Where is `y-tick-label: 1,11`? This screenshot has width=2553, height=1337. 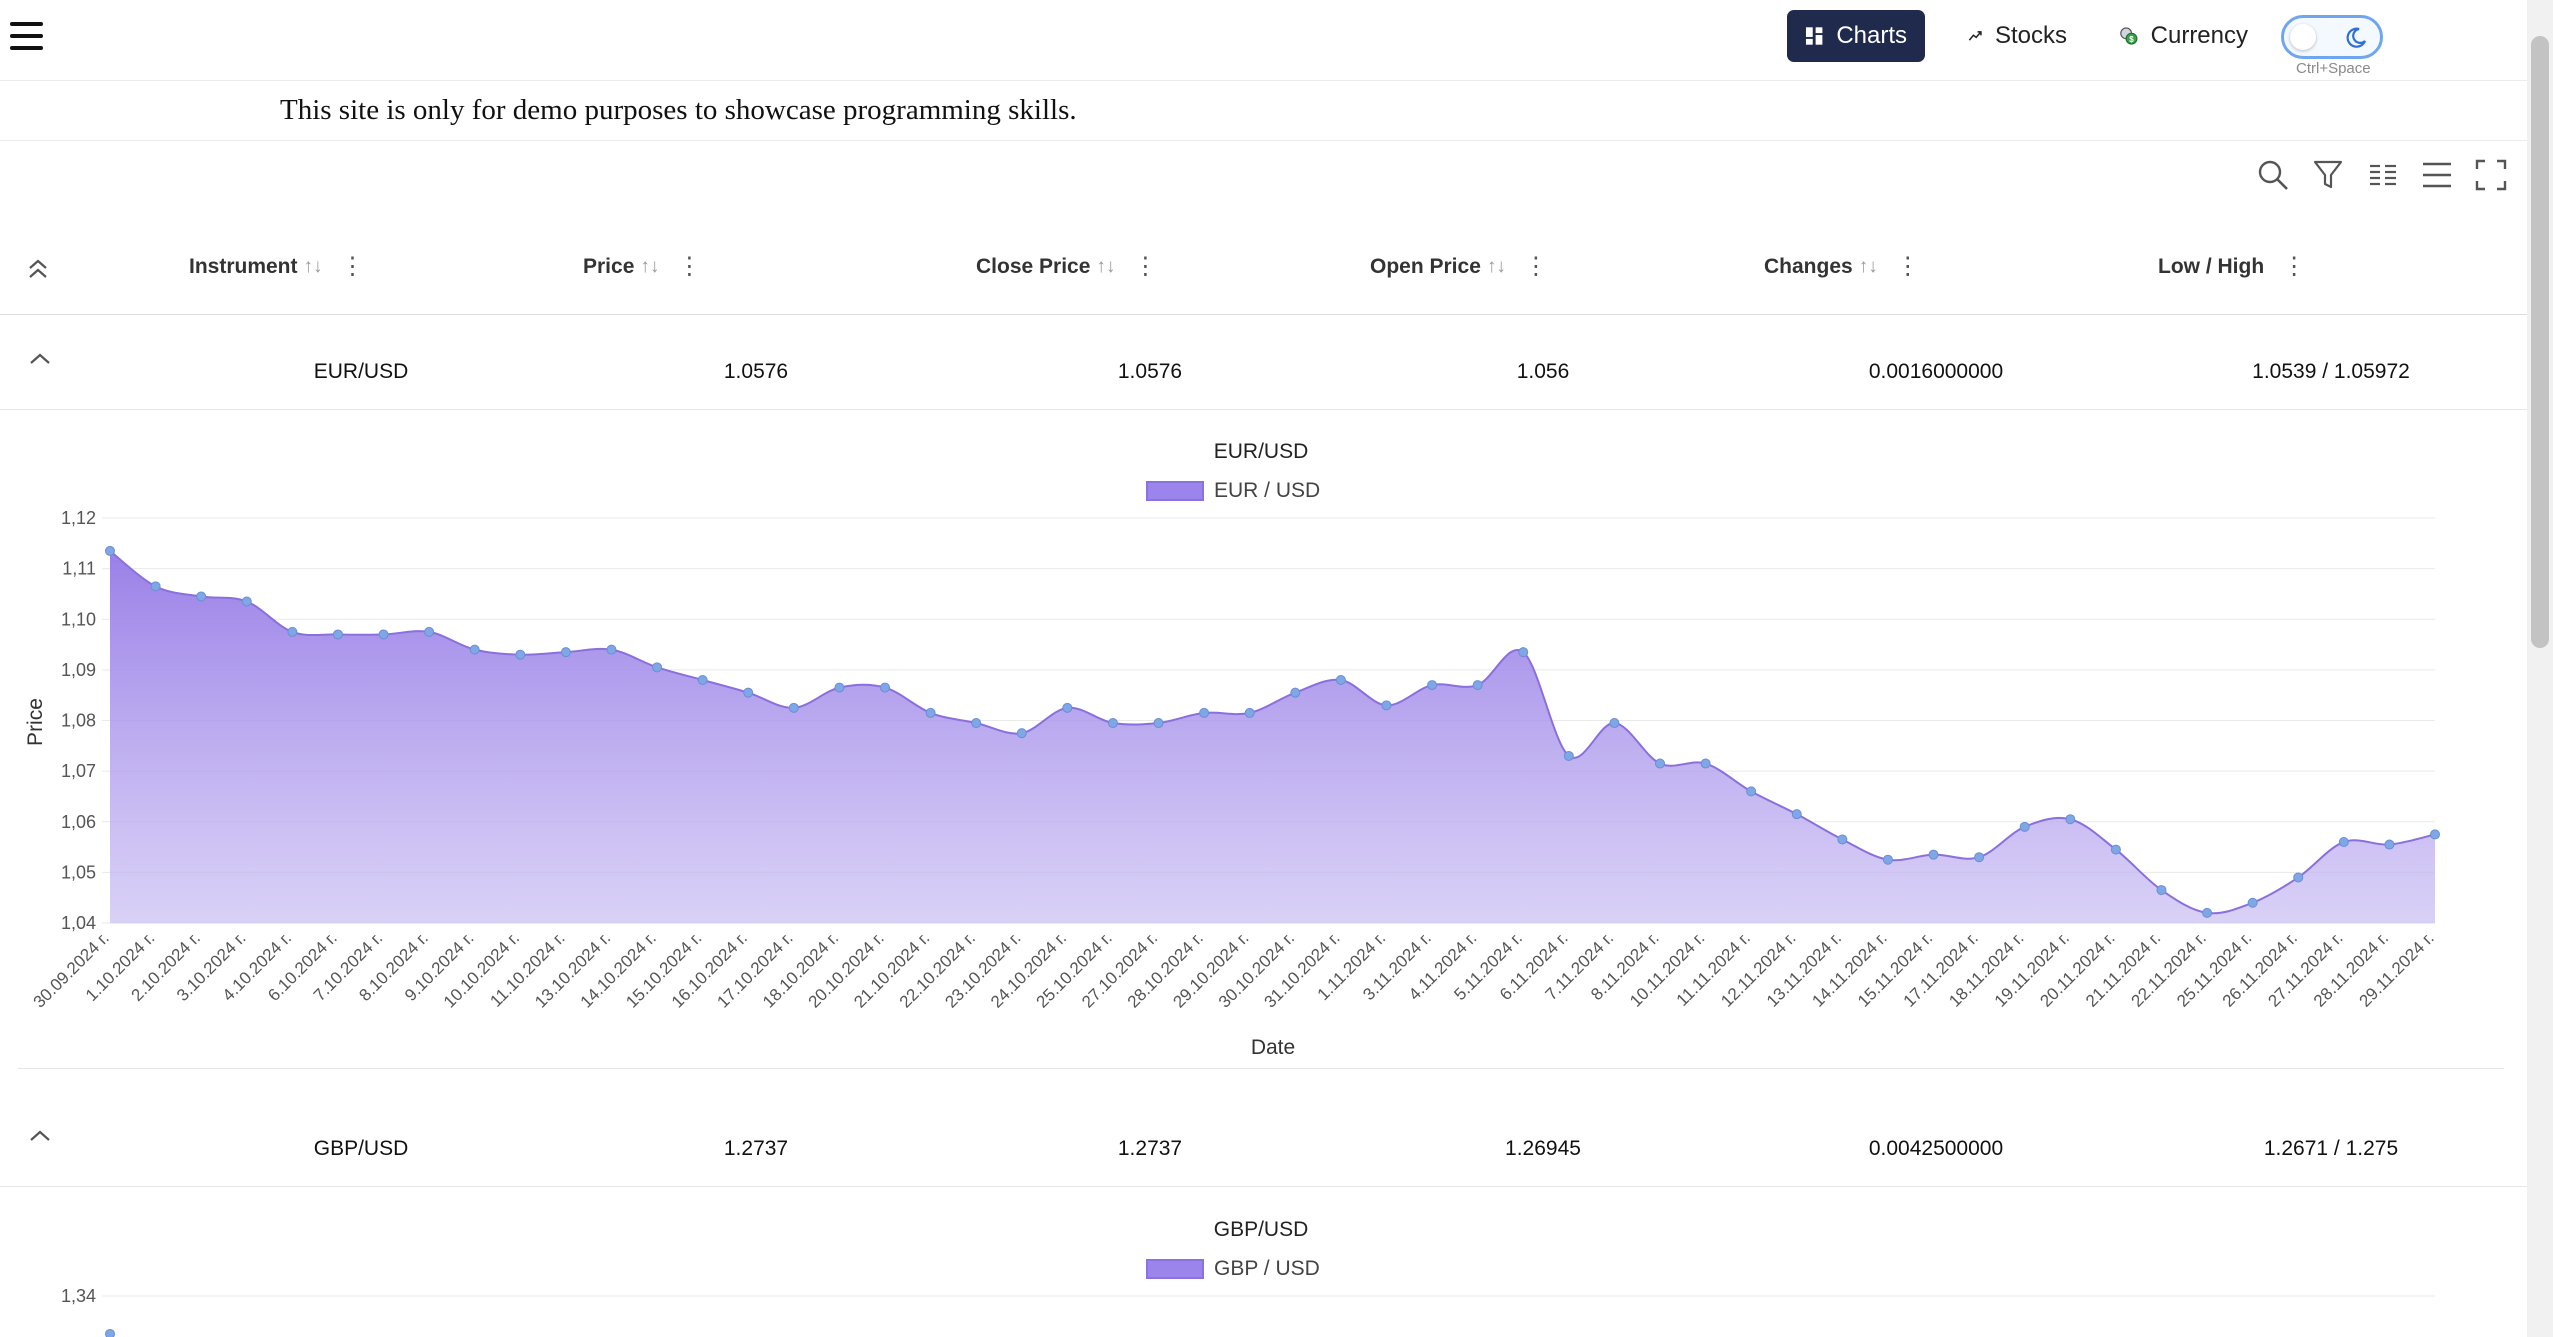
y-tick-label: 1,11 is located at coordinates (79, 569).